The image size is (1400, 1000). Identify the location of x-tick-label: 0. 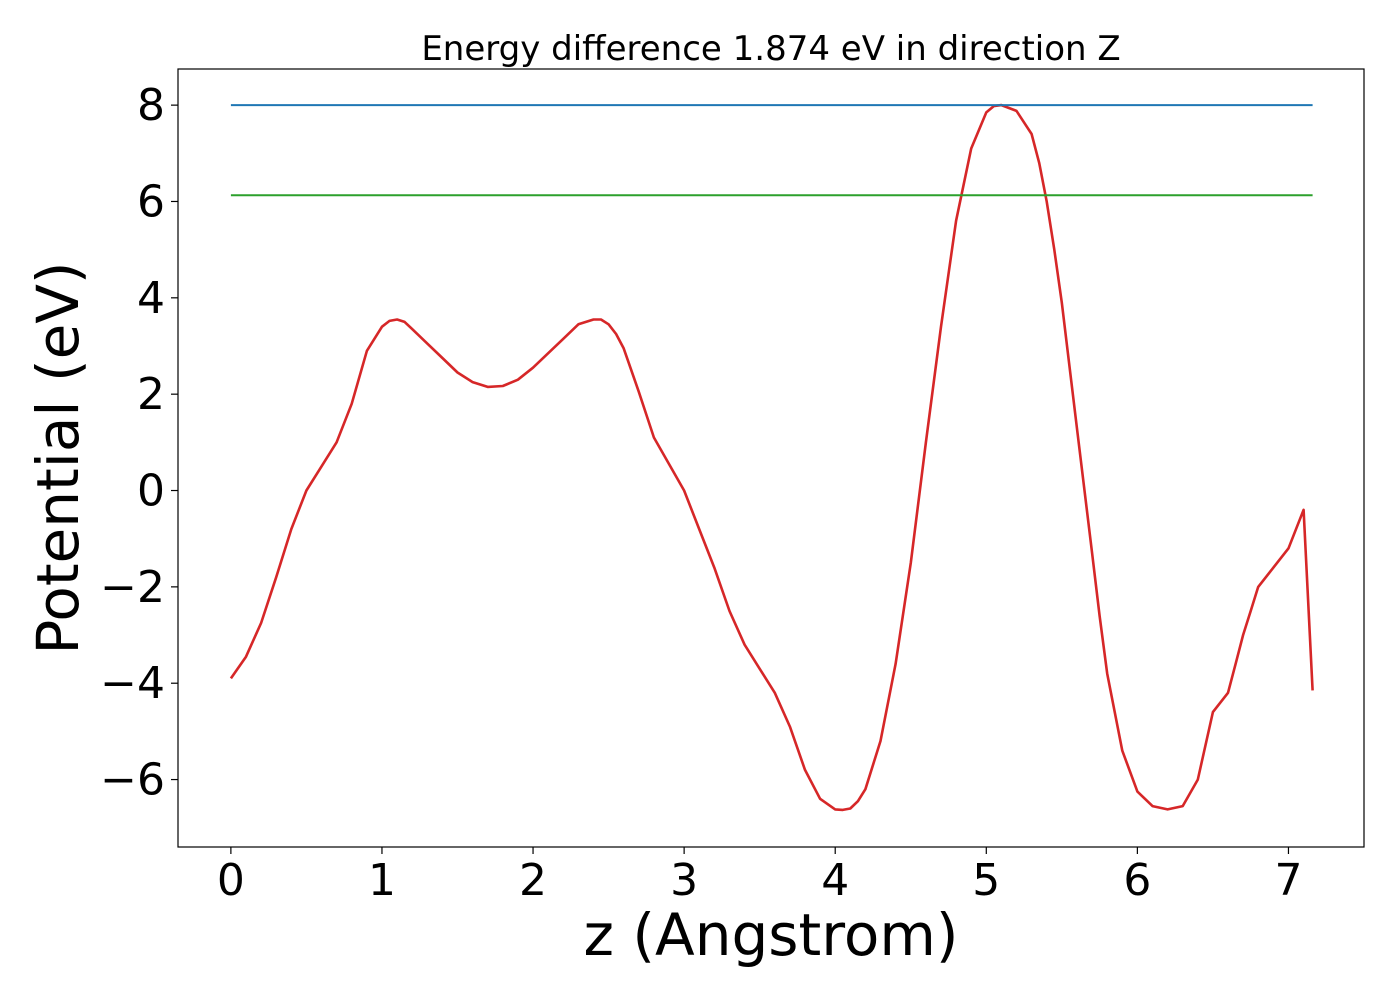
(231, 880).